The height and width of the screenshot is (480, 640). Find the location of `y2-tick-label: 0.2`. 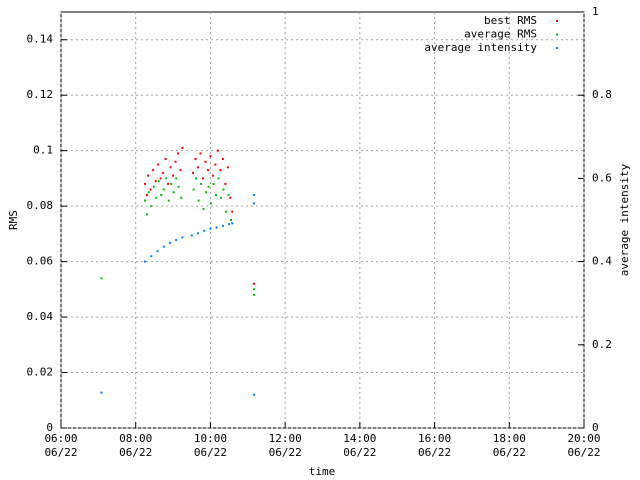

y2-tick-label: 0.2 is located at coordinates (602, 344).